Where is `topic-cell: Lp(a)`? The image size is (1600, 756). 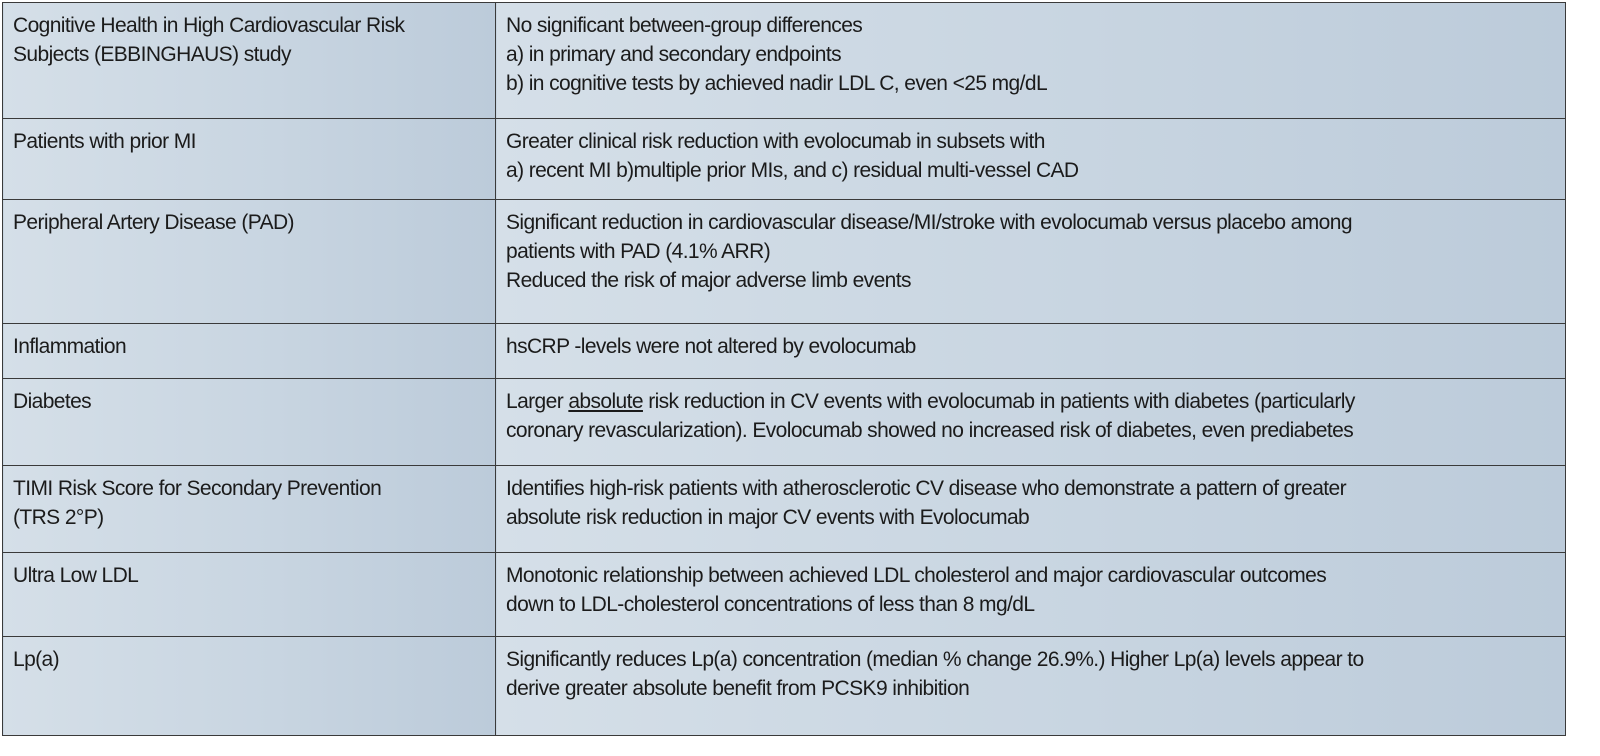 topic-cell: Lp(a) is located at coordinates (249, 686).